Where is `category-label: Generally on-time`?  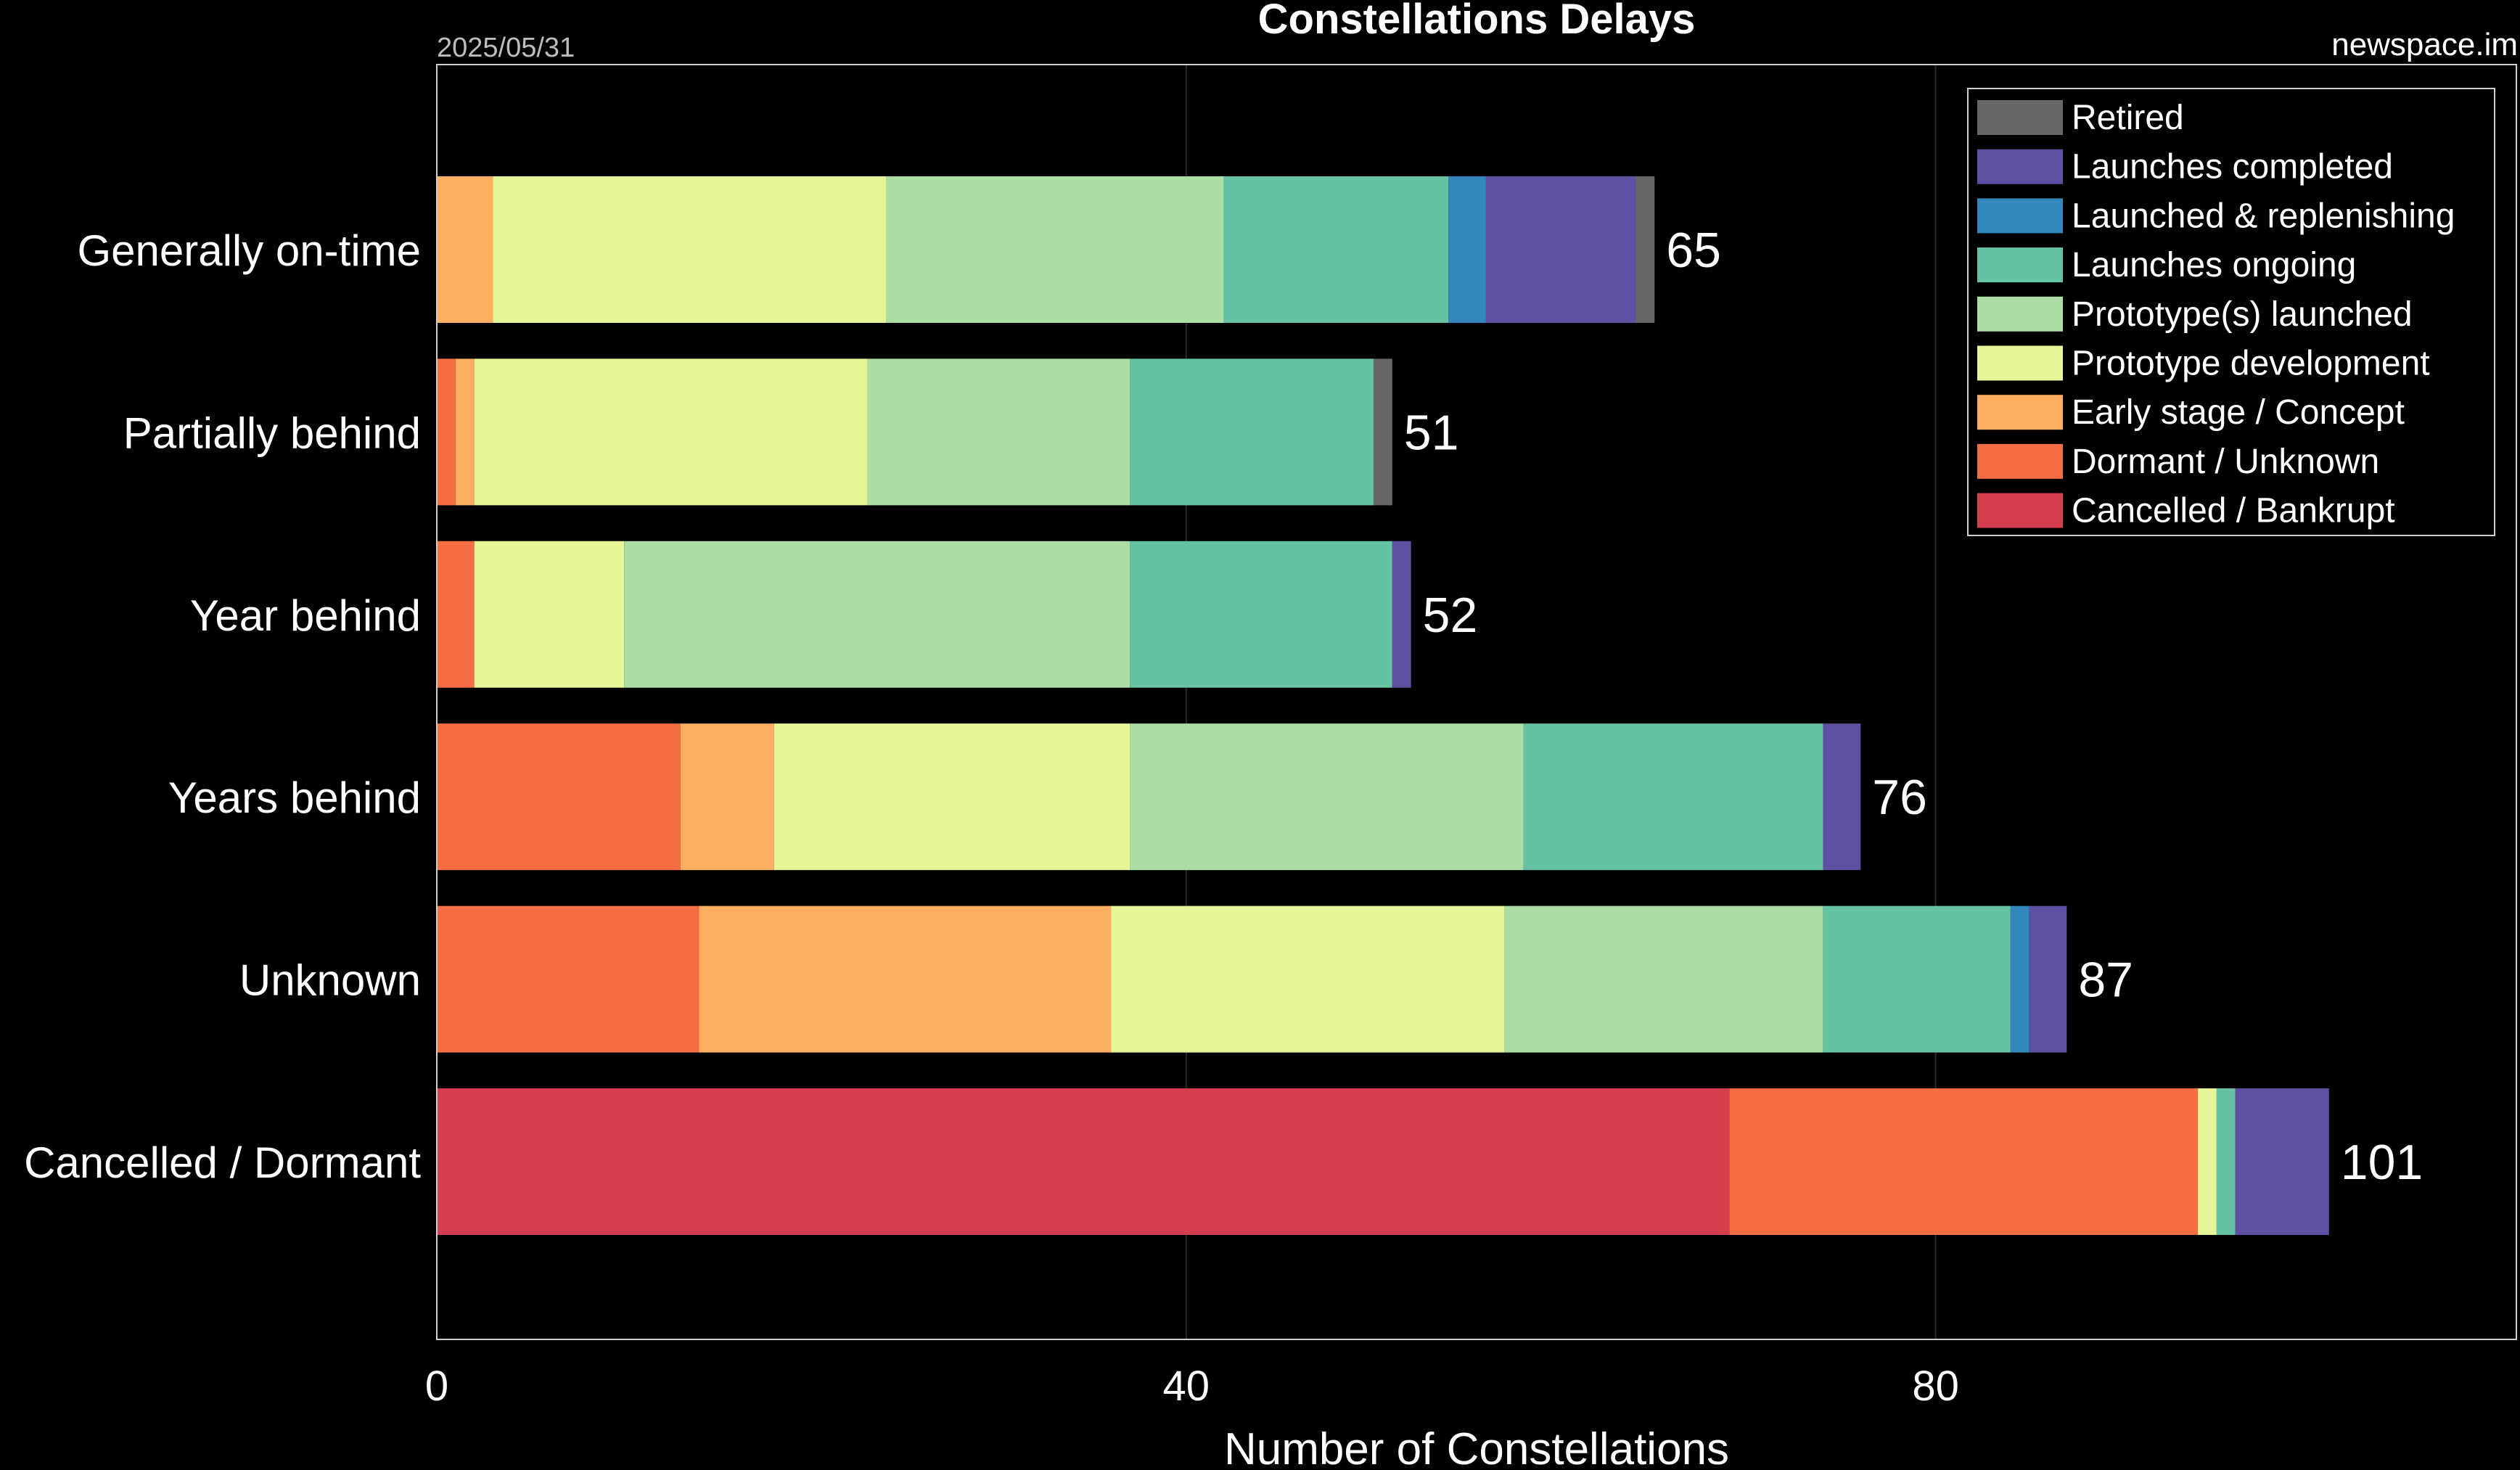 category-label: Generally on-time is located at coordinates (249, 250).